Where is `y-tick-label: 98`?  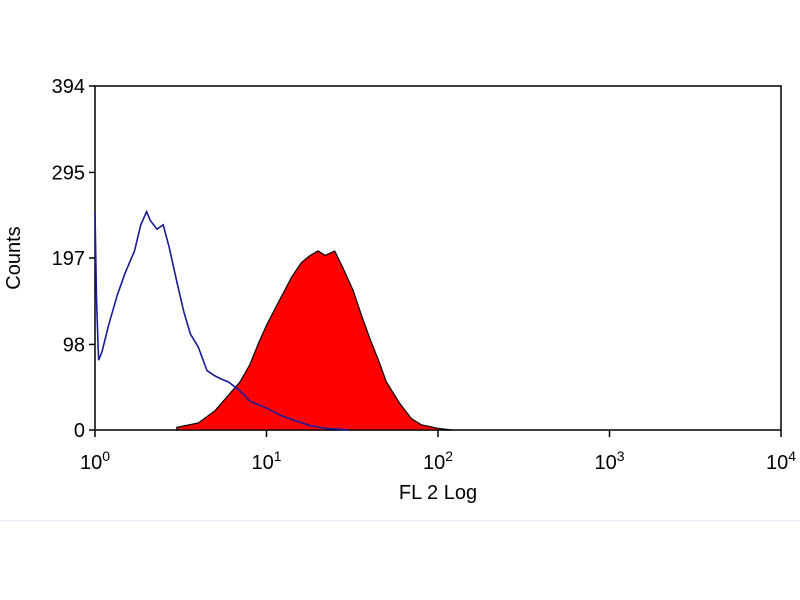 y-tick-label: 98 is located at coordinates (74, 345).